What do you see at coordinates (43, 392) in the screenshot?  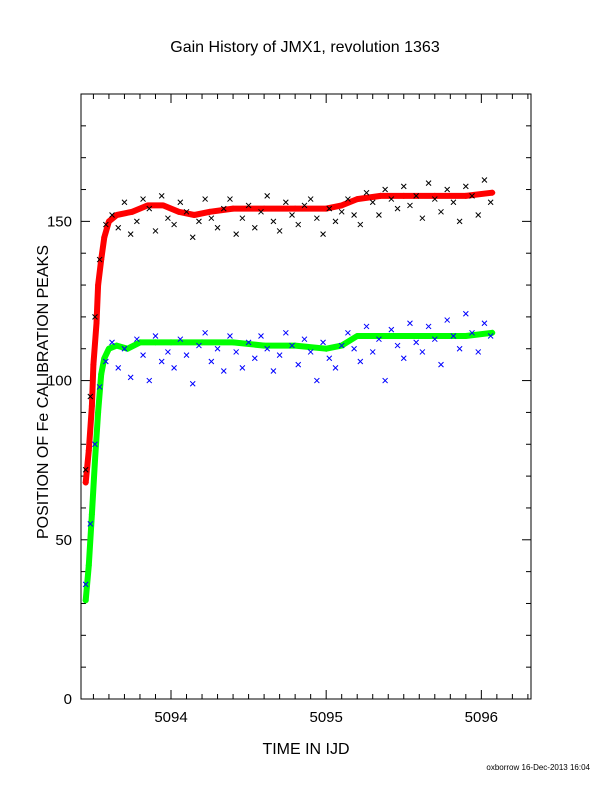 I see `y-axis-label: POSITION OF Fe CALIBRATION PEAKS` at bounding box center [43, 392].